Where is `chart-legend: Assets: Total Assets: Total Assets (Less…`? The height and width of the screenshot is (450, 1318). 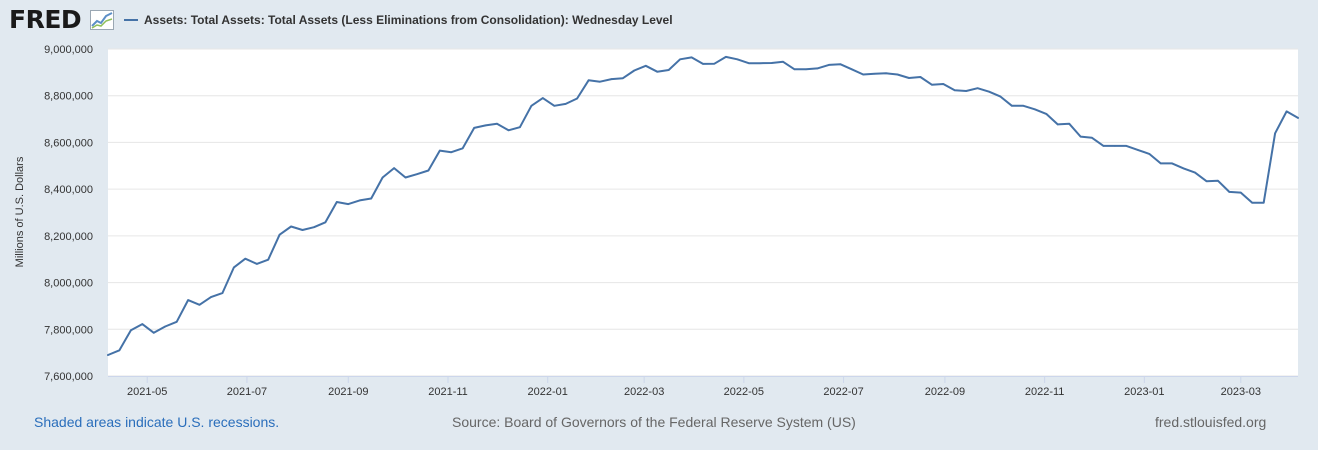
chart-legend: Assets: Total Assets: Total Assets (Less… is located at coordinates (398, 20).